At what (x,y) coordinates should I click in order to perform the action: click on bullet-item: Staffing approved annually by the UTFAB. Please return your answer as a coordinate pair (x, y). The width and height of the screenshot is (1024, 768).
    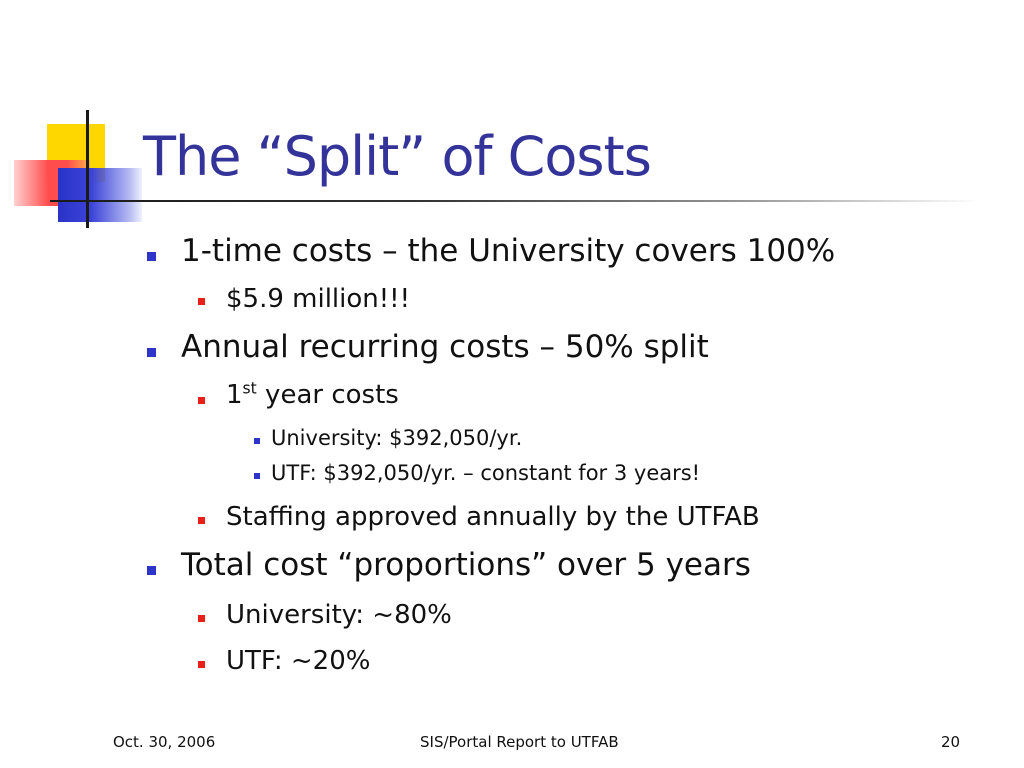
    Looking at the image, I should click on (493, 517).